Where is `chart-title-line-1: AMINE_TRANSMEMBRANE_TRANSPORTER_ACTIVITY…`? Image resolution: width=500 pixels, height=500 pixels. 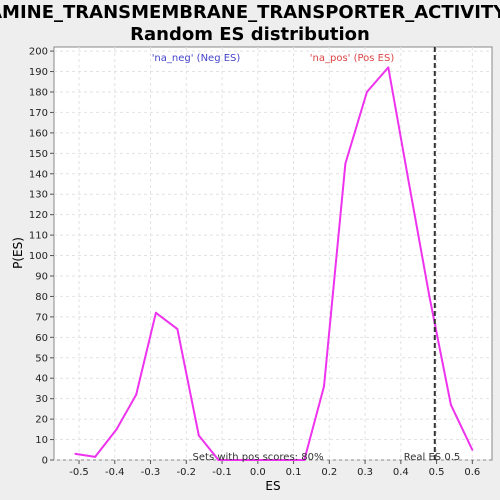
chart-title-line-1: AMINE_TRANSMEMBRANE_TRANSPORTER_ACTIVITY… is located at coordinates (250, 12).